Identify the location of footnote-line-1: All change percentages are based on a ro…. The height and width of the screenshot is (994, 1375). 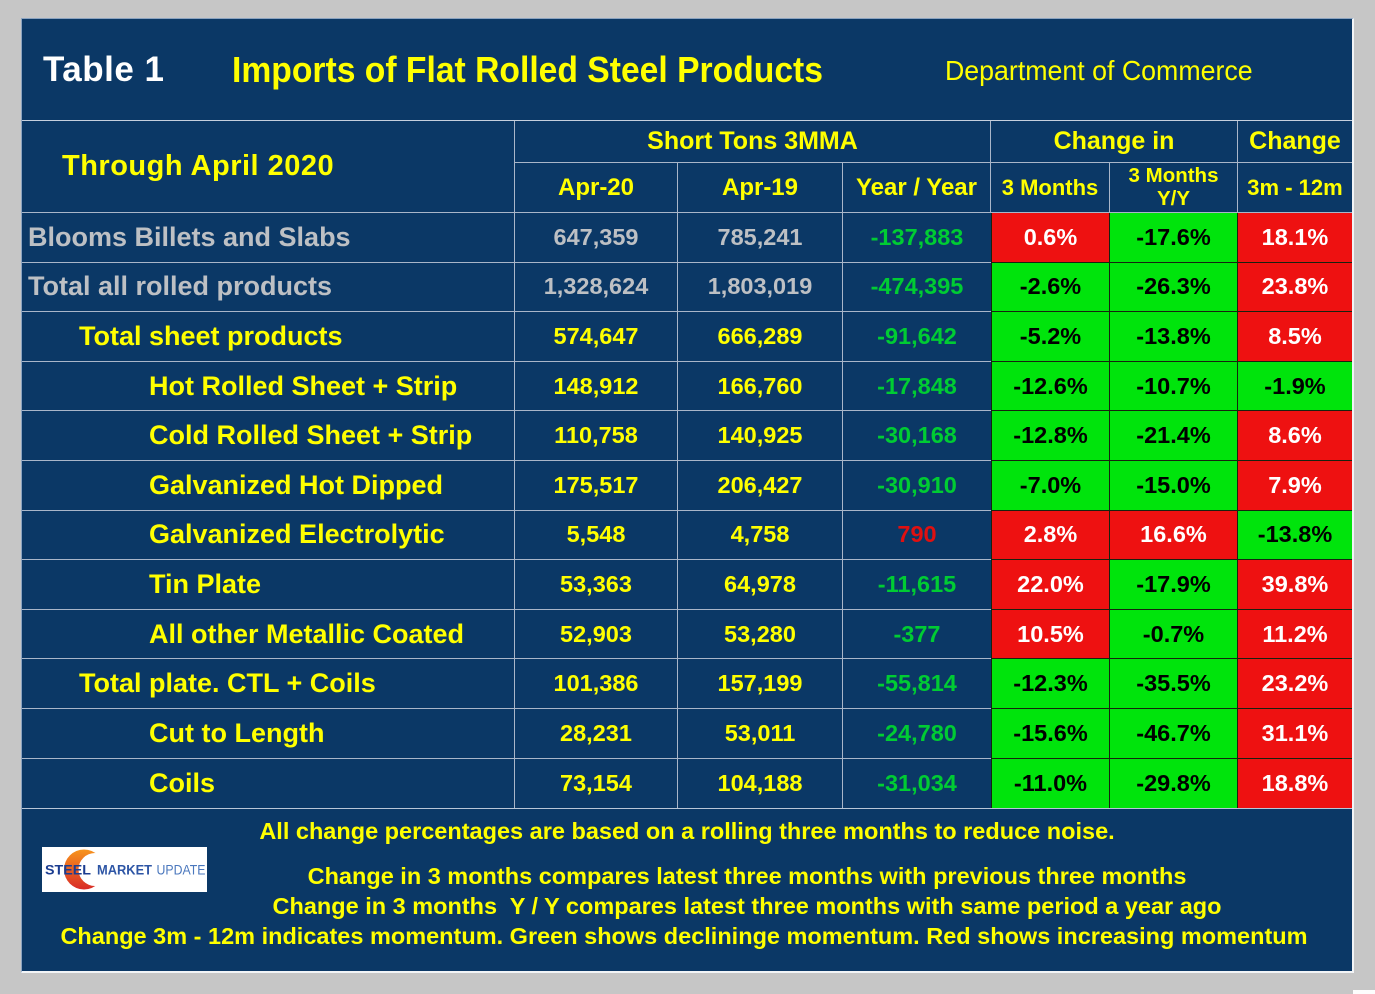
(687, 831).